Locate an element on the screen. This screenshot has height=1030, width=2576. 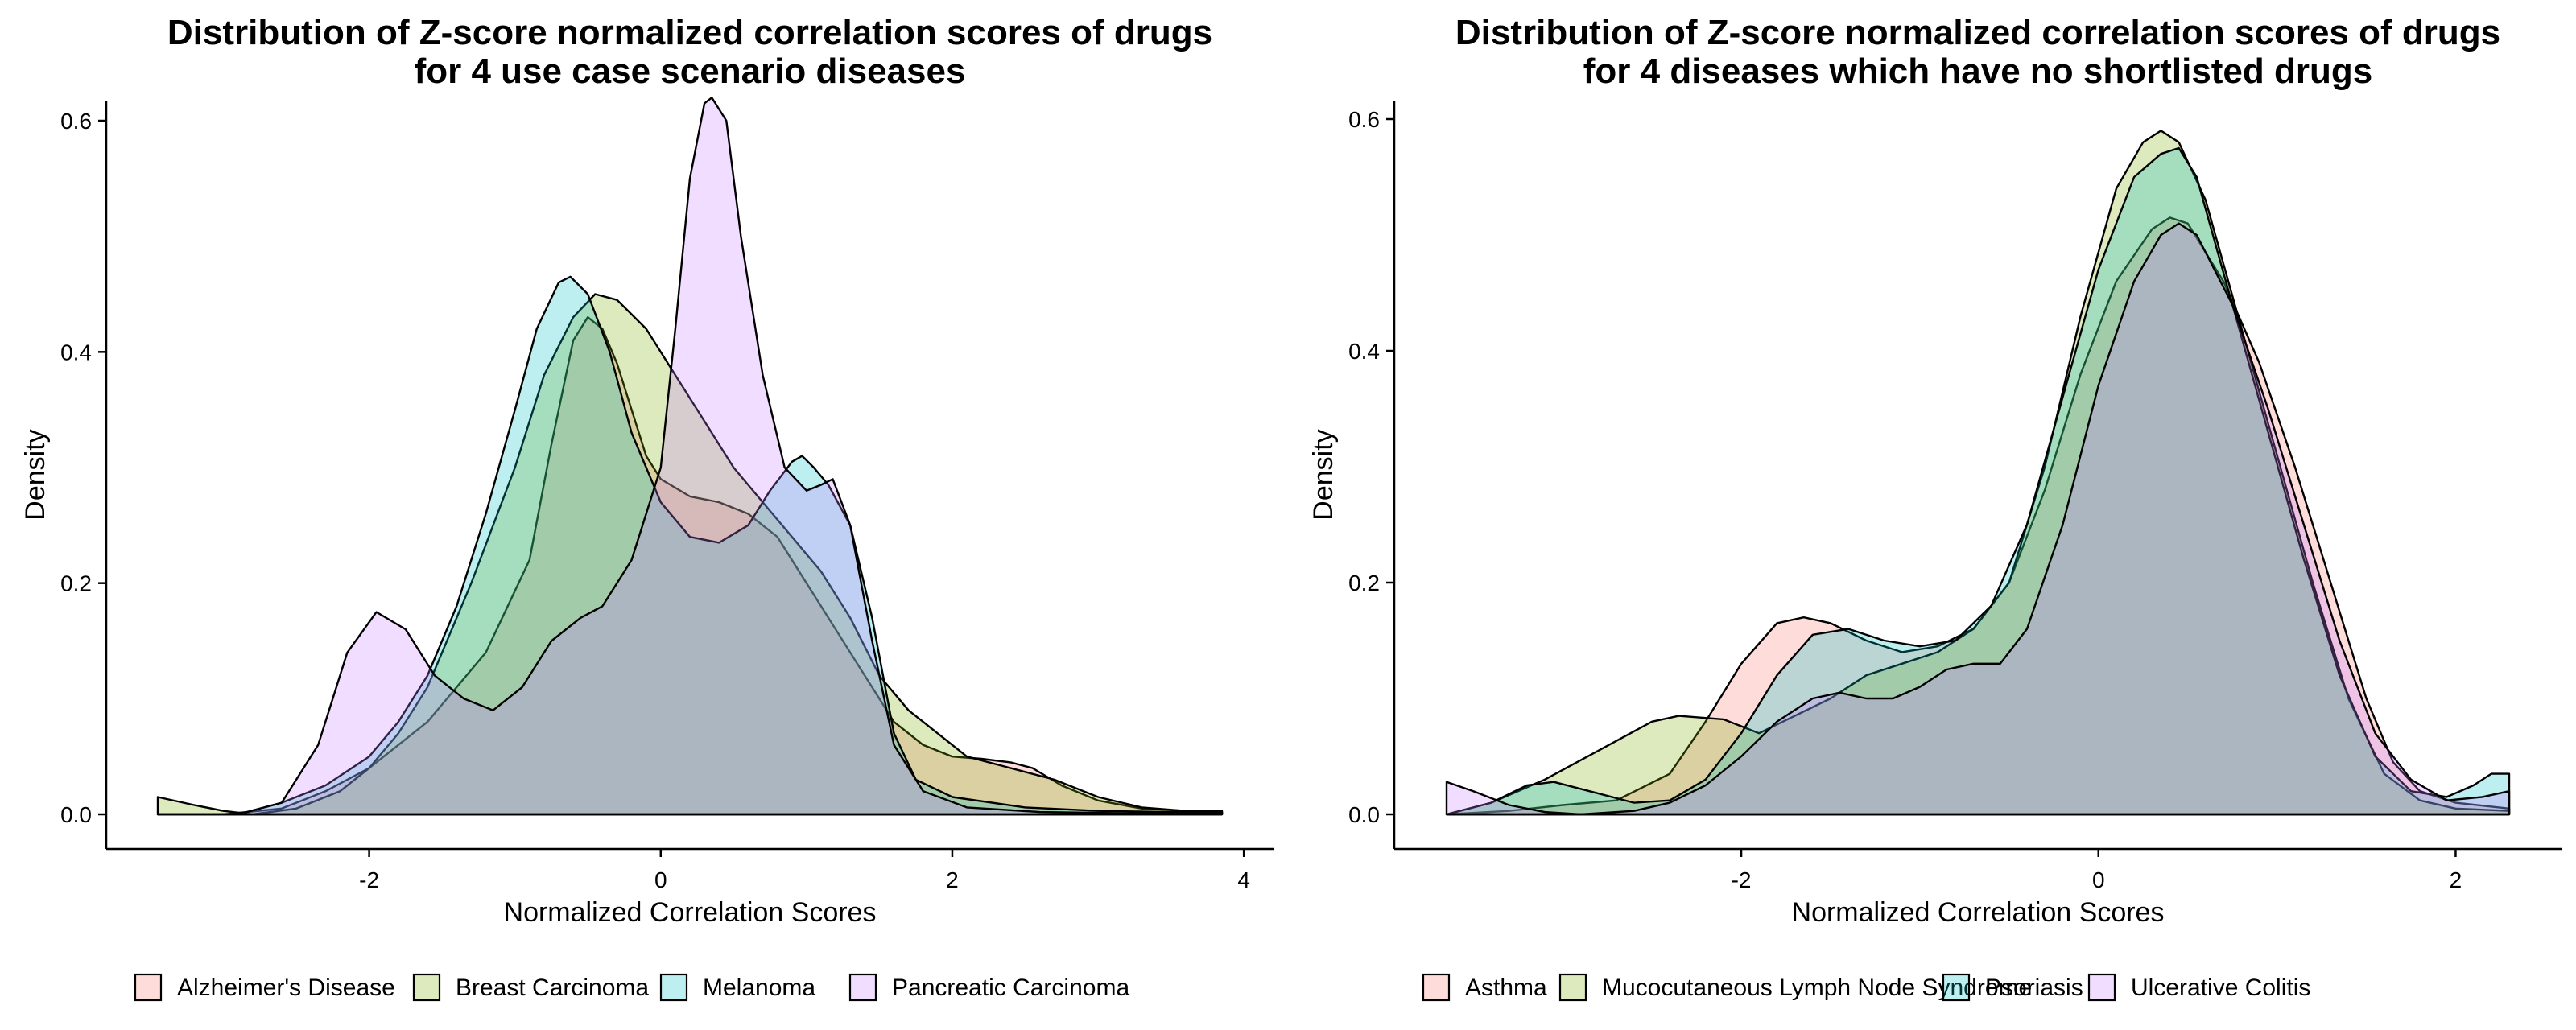
legend-item: Psoriasis is located at coordinates (2013, 987).